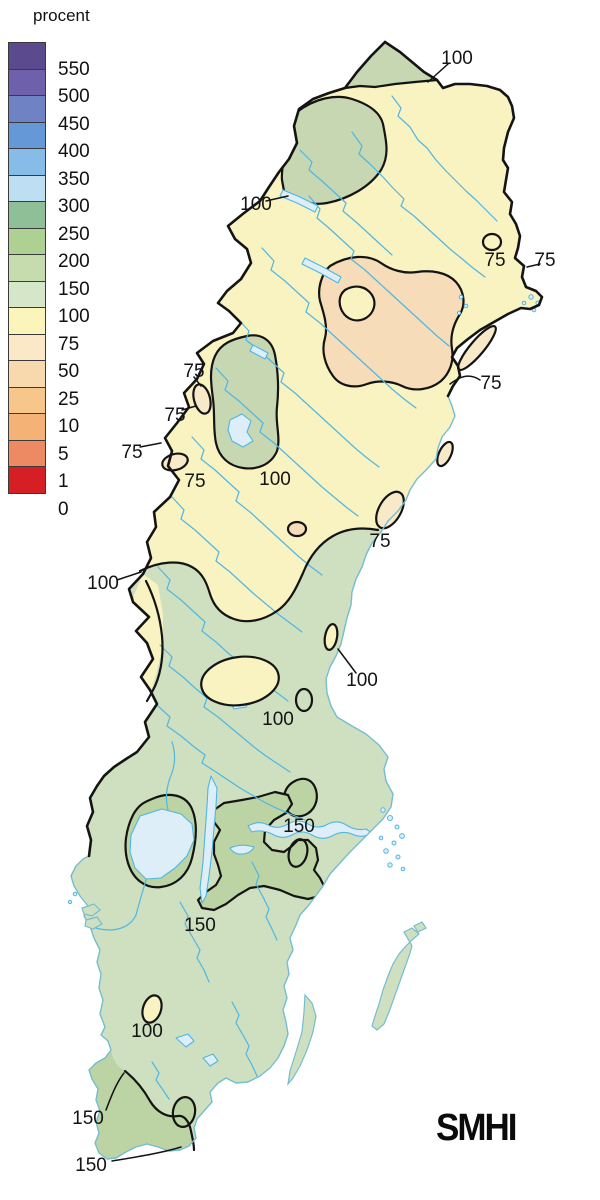 The width and height of the screenshot is (600, 1200). Describe the element at coordinates (74, 124) in the screenshot. I see `legend-value-label: 450` at that location.